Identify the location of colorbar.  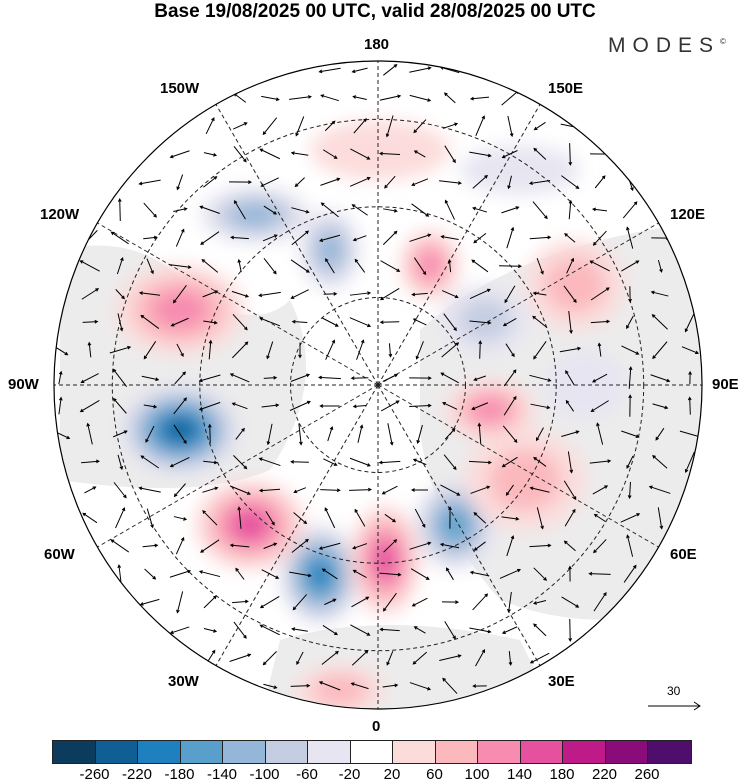
(372, 752).